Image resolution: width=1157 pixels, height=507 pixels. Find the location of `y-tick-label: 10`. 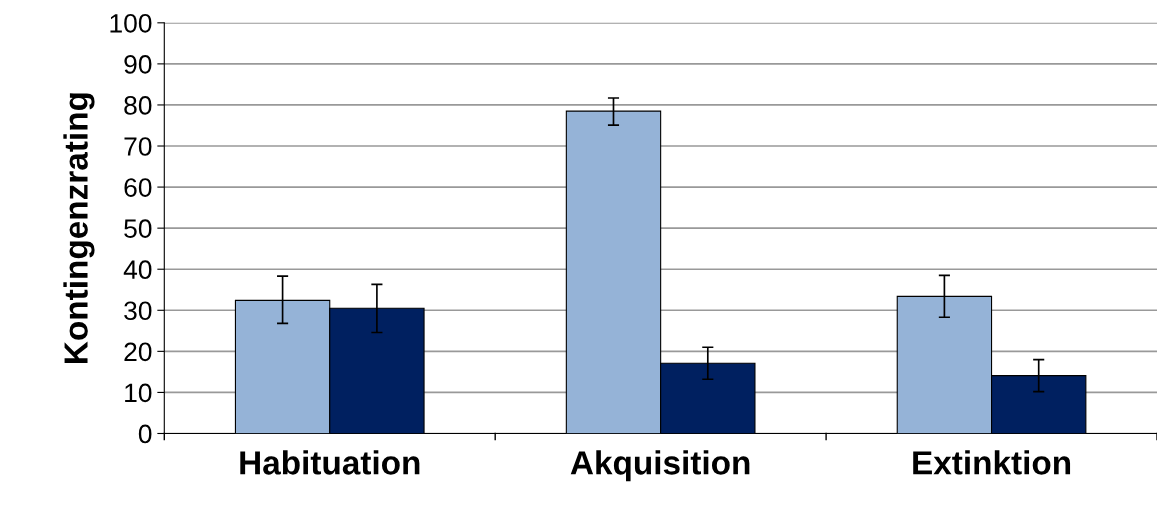

y-tick-label: 10 is located at coordinates (138, 393).